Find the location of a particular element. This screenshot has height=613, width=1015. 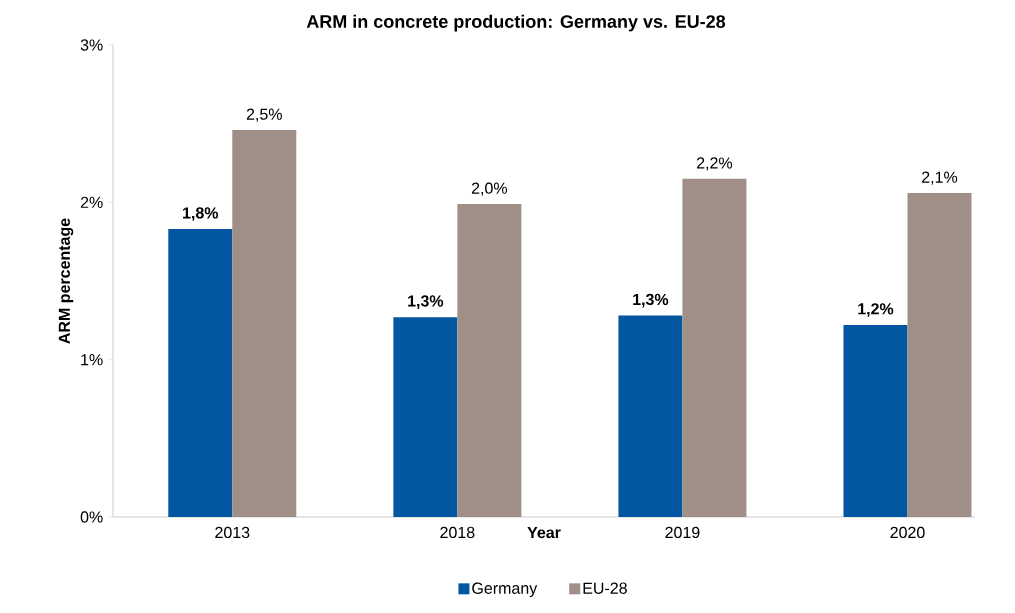

x-tick-label: 2020 is located at coordinates (907, 532).